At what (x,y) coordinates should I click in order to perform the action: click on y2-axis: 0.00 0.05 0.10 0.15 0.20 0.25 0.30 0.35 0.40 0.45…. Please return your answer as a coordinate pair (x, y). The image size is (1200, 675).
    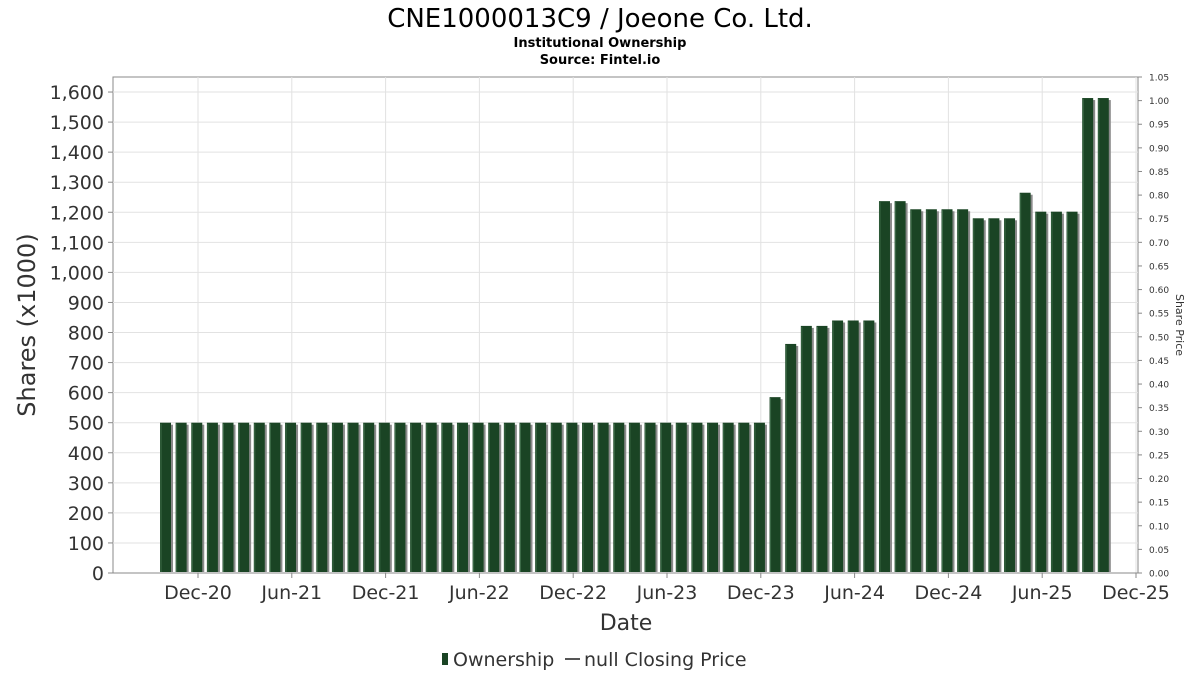
    Looking at the image, I should click on (1153, 327).